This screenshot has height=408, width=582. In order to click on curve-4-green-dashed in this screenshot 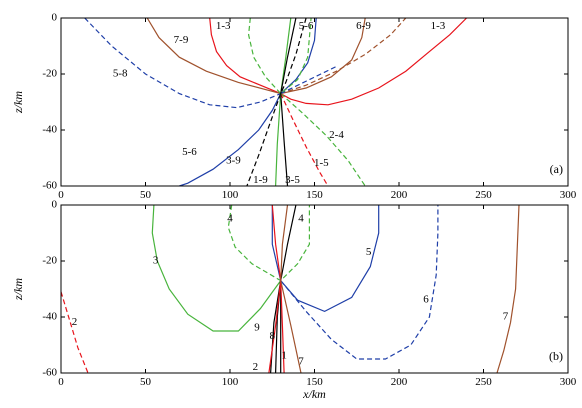, I will do `click(268, 243)`.